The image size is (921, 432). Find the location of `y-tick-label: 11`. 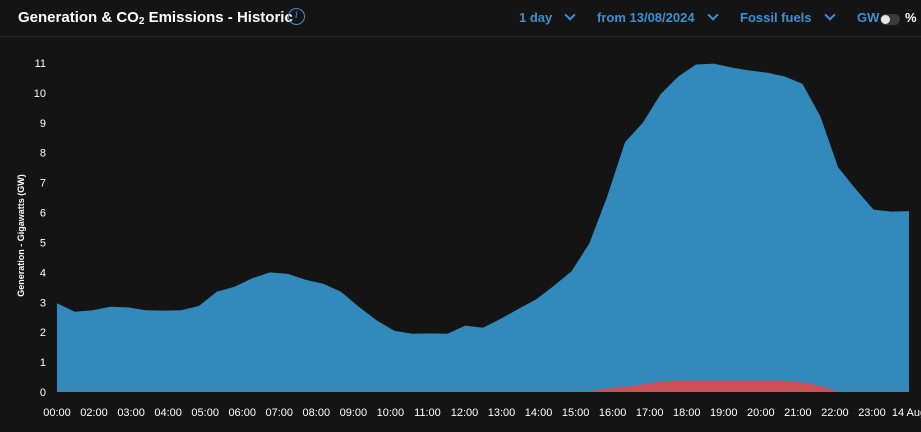

y-tick-label: 11 is located at coordinates (40, 64).